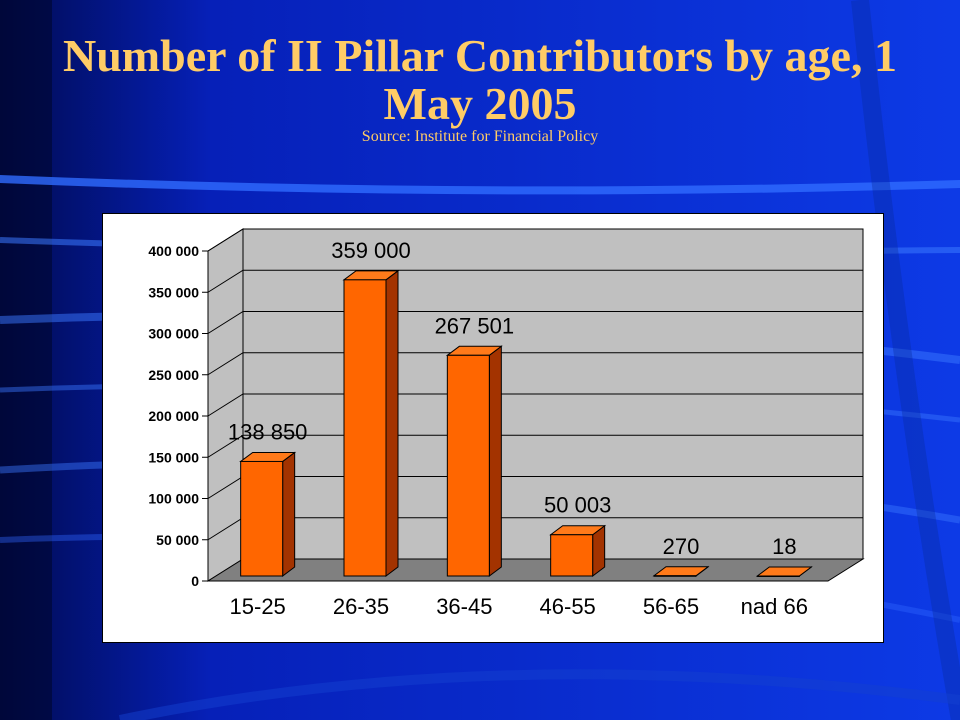 The height and width of the screenshot is (720, 960). Describe the element at coordinates (173, 457) in the screenshot. I see `y-tick-label: 150 000` at that location.